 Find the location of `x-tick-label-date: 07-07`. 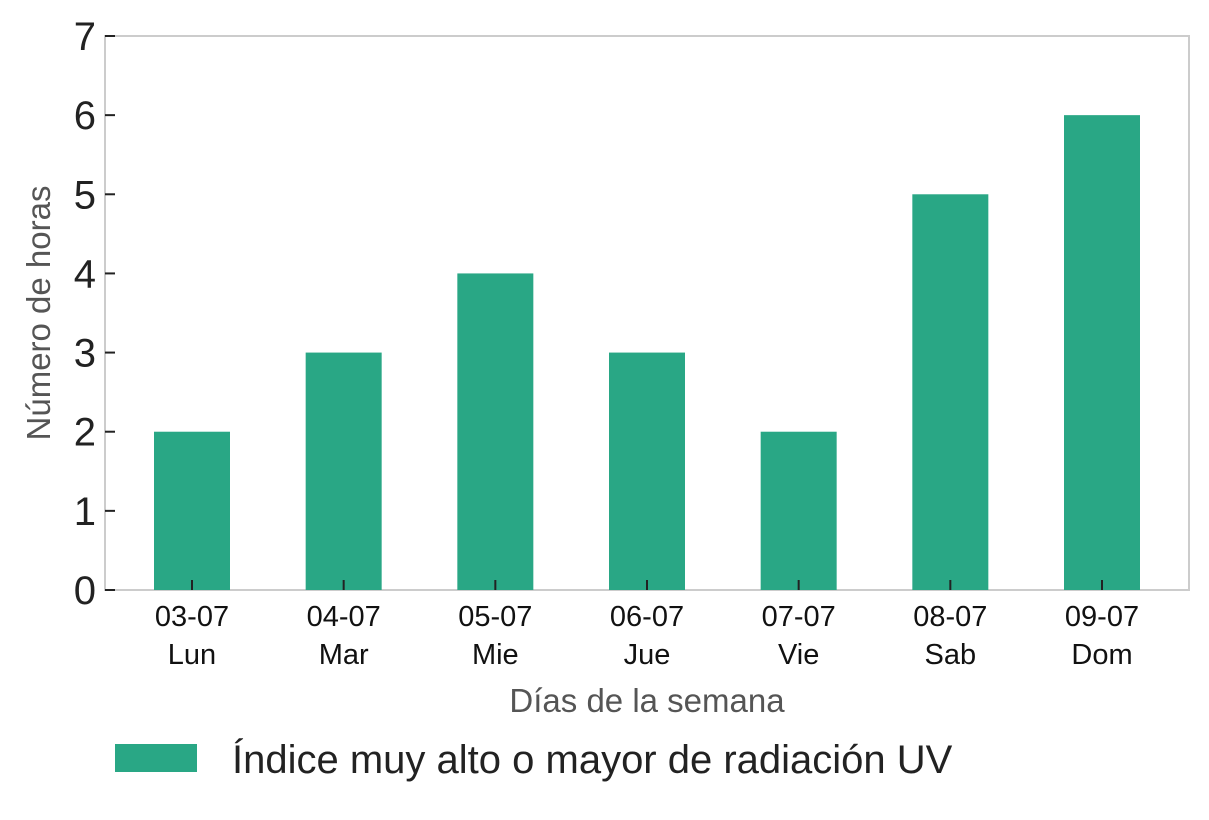

x-tick-label-date: 07-07 is located at coordinates (799, 617).